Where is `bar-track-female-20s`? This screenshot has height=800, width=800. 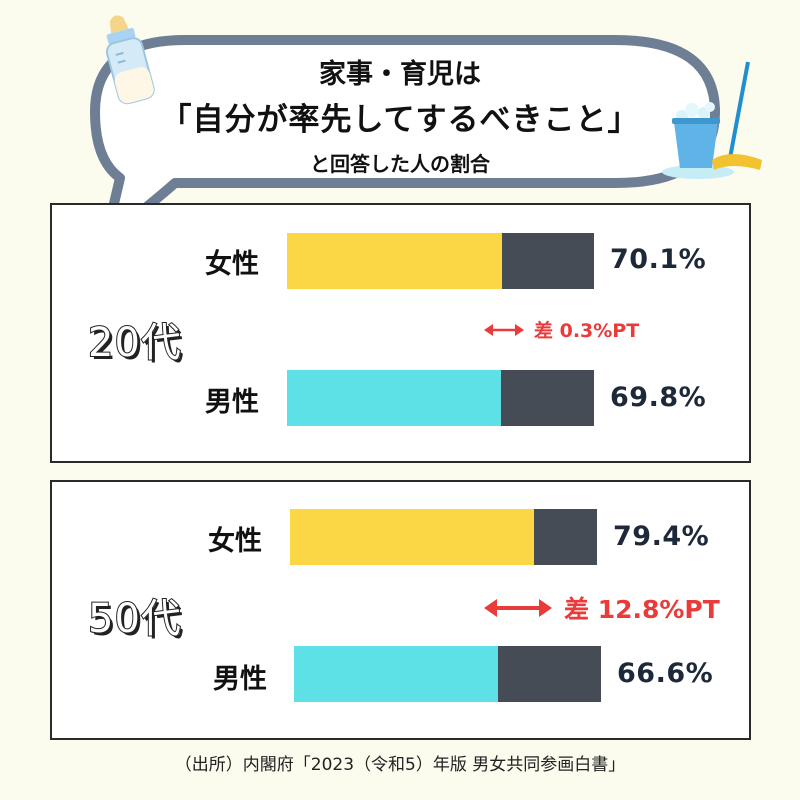 bar-track-female-20s is located at coordinates (440, 261).